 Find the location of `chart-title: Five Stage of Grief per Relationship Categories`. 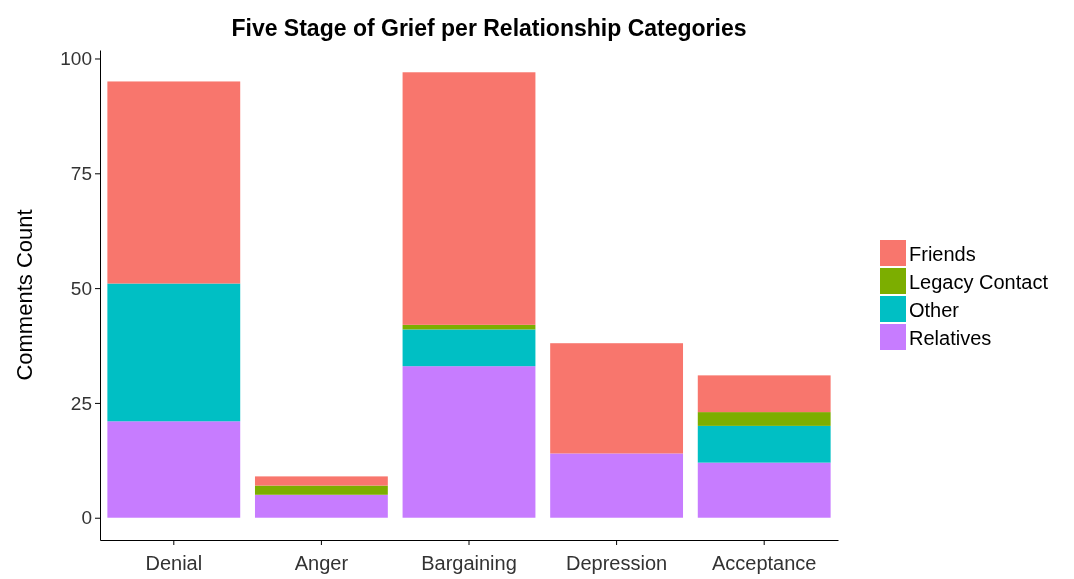

chart-title: Five Stage of Grief per Relationship Categories is located at coordinates (489, 28).